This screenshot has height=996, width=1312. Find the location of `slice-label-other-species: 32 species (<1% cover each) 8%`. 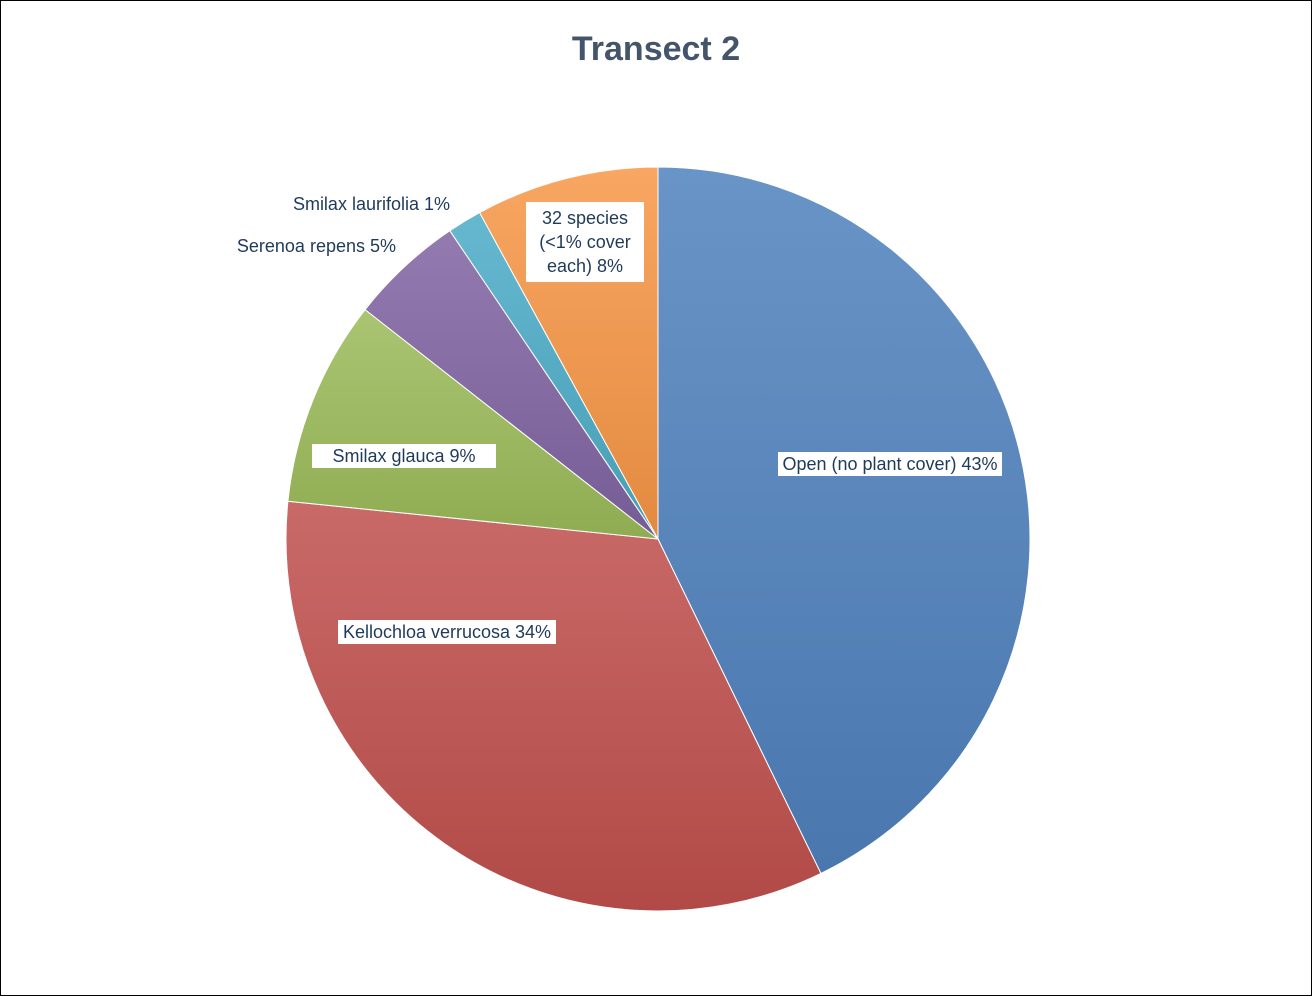

slice-label-other-species: 32 species (<1% cover each) 8% is located at coordinates (585, 242).